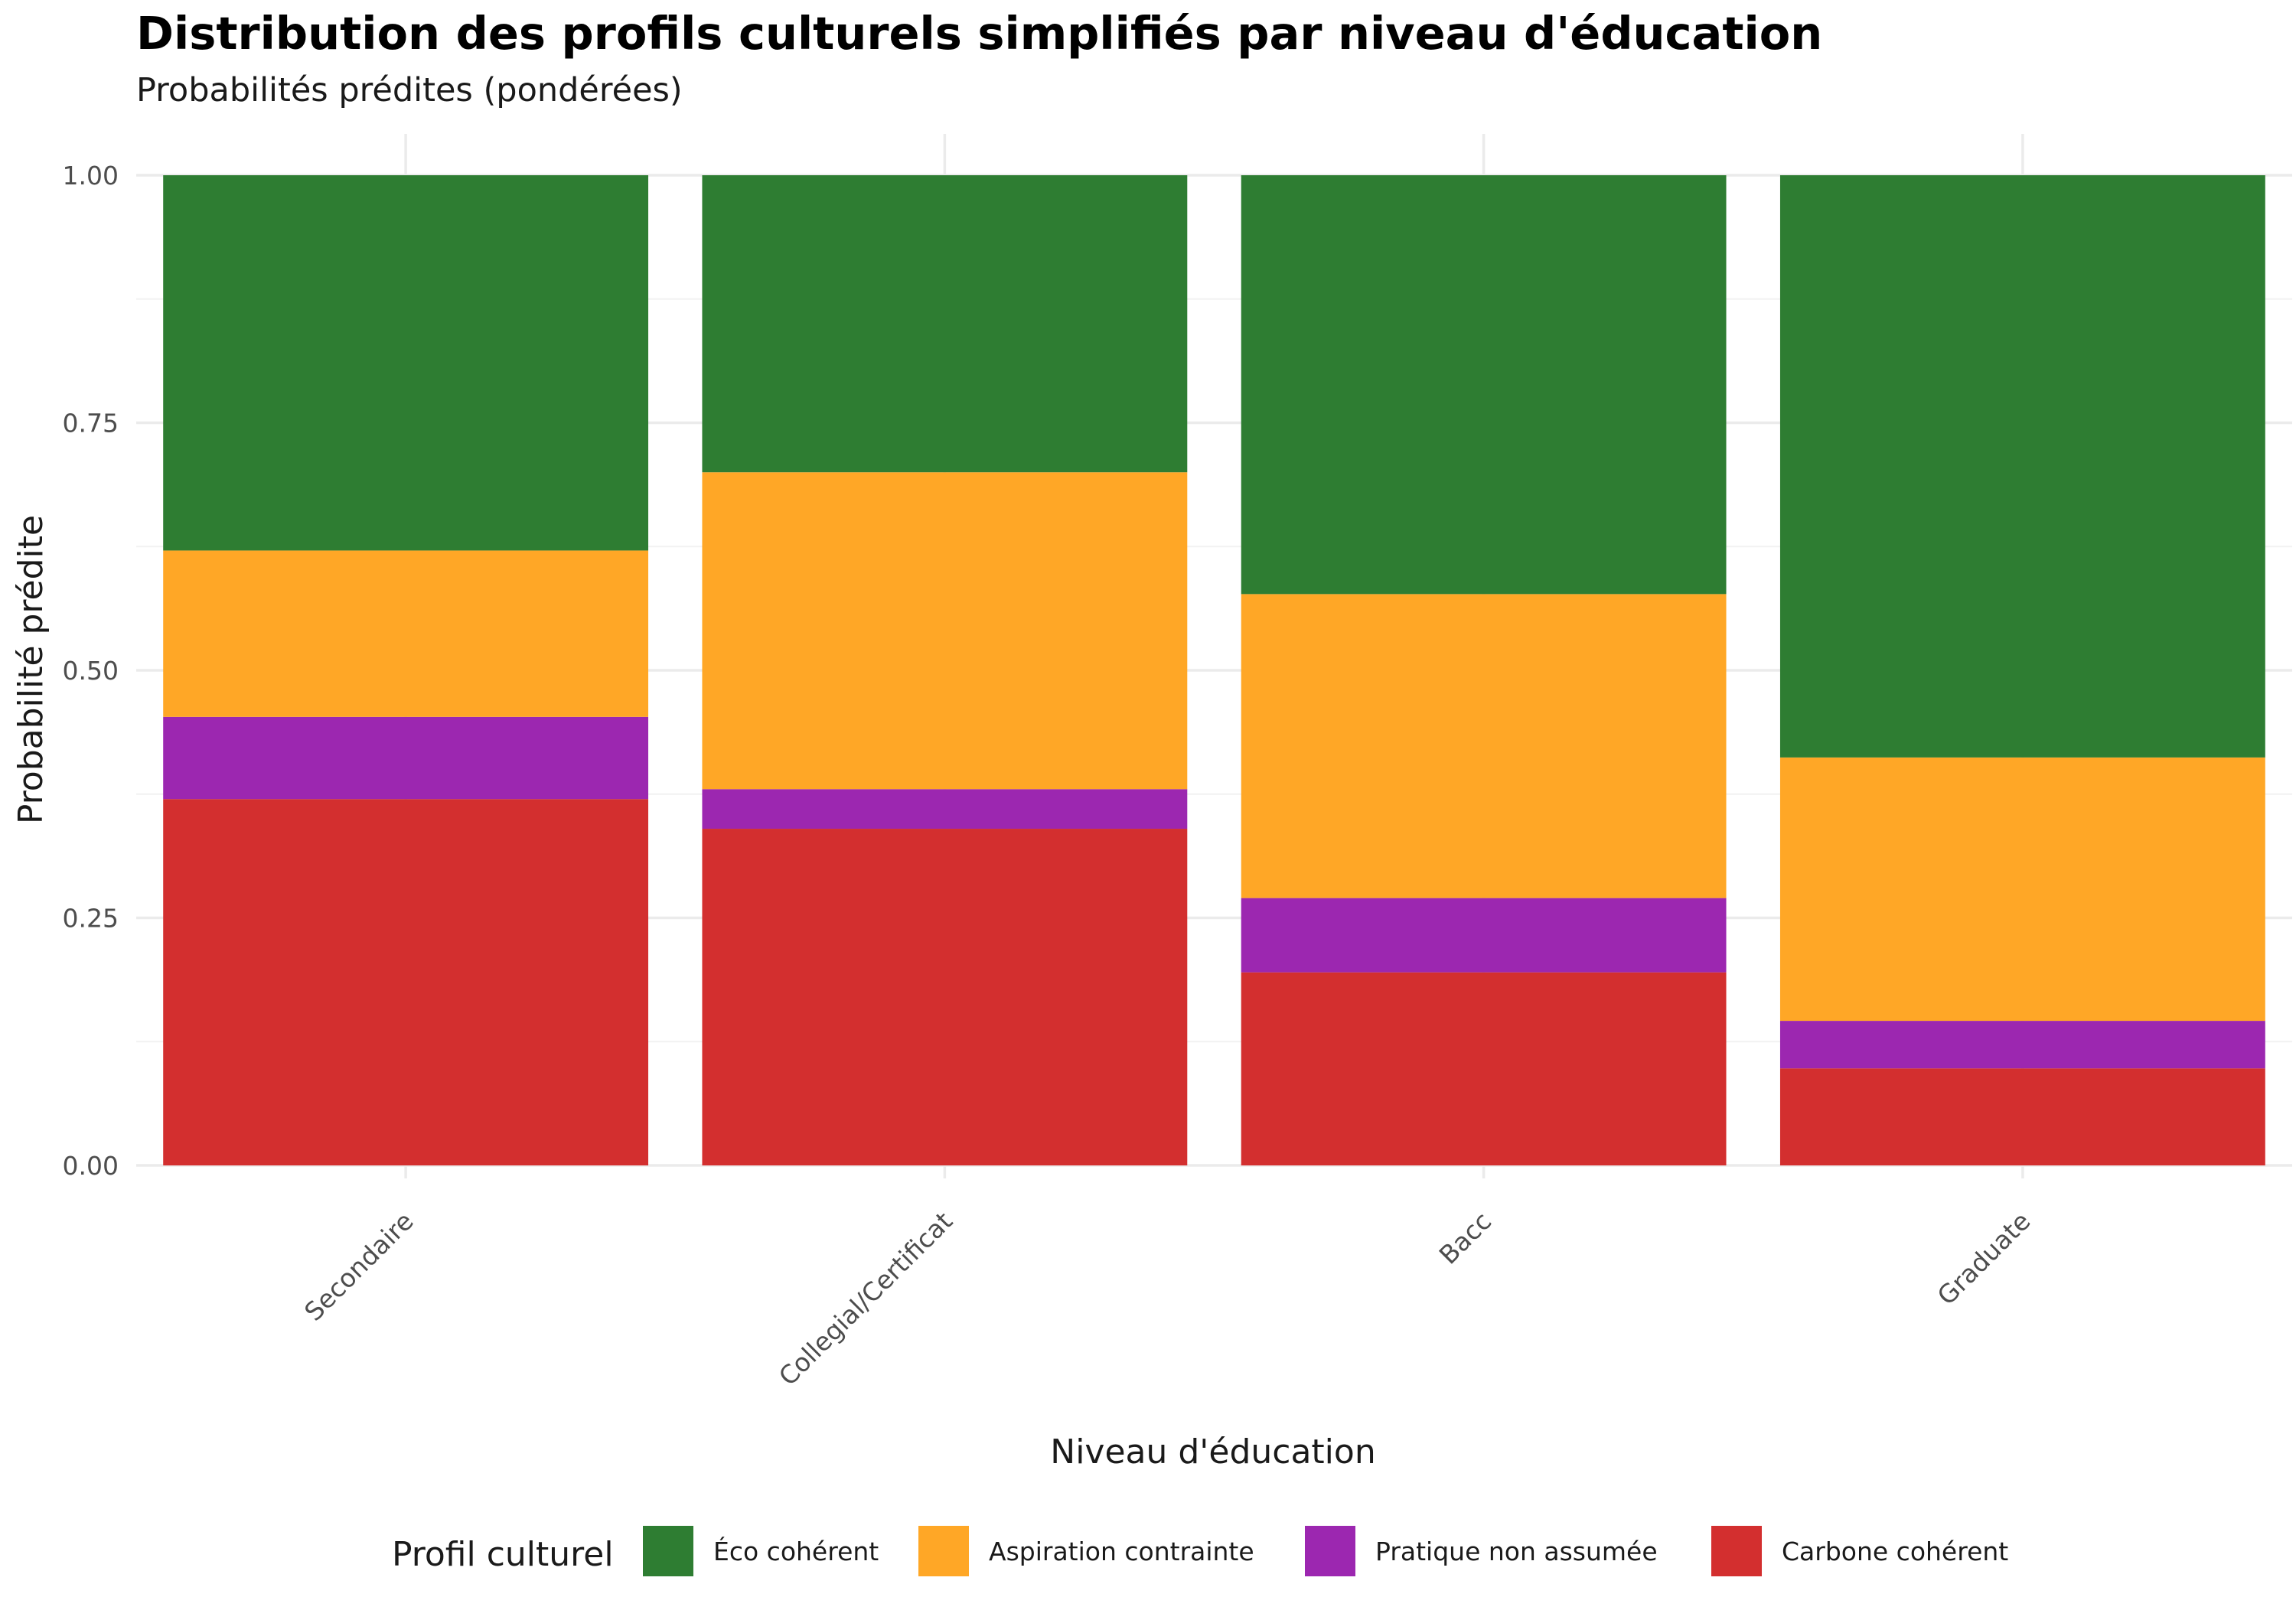  Describe the element at coordinates (796, 1551) in the screenshot. I see `legend-label-eco-coherent: Éco cohérent` at that location.